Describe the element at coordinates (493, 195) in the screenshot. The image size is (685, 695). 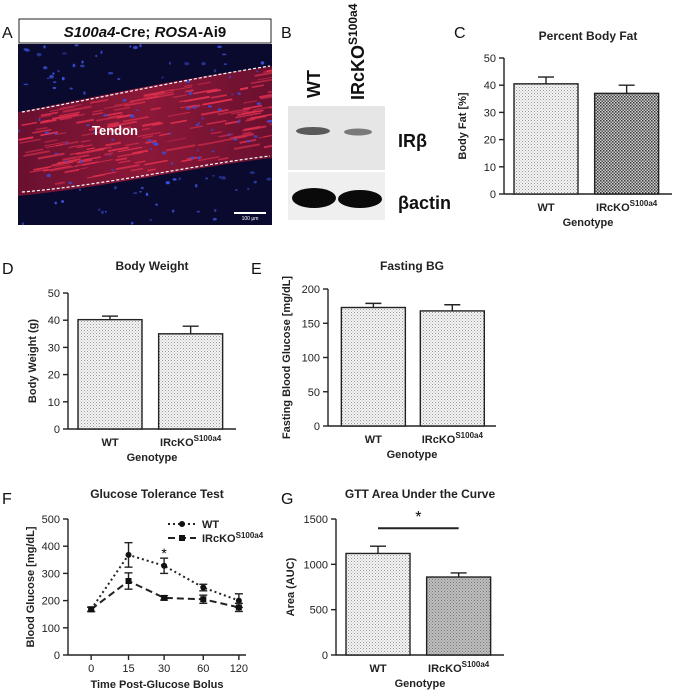
I see `y-tick-label: 0` at that location.